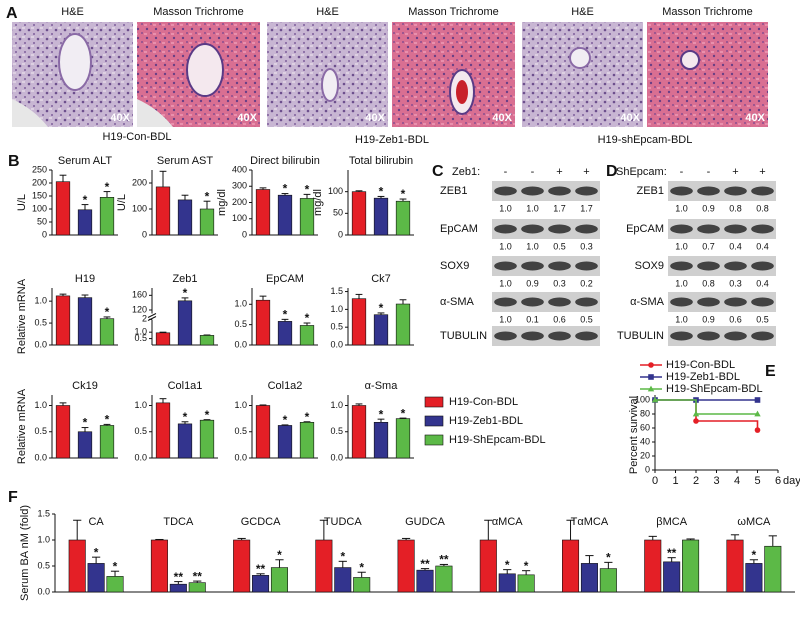  What do you see at coordinates (681, 319) in the screenshot?
I see `band-quantification: 1.0` at bounding box center [681, 319].